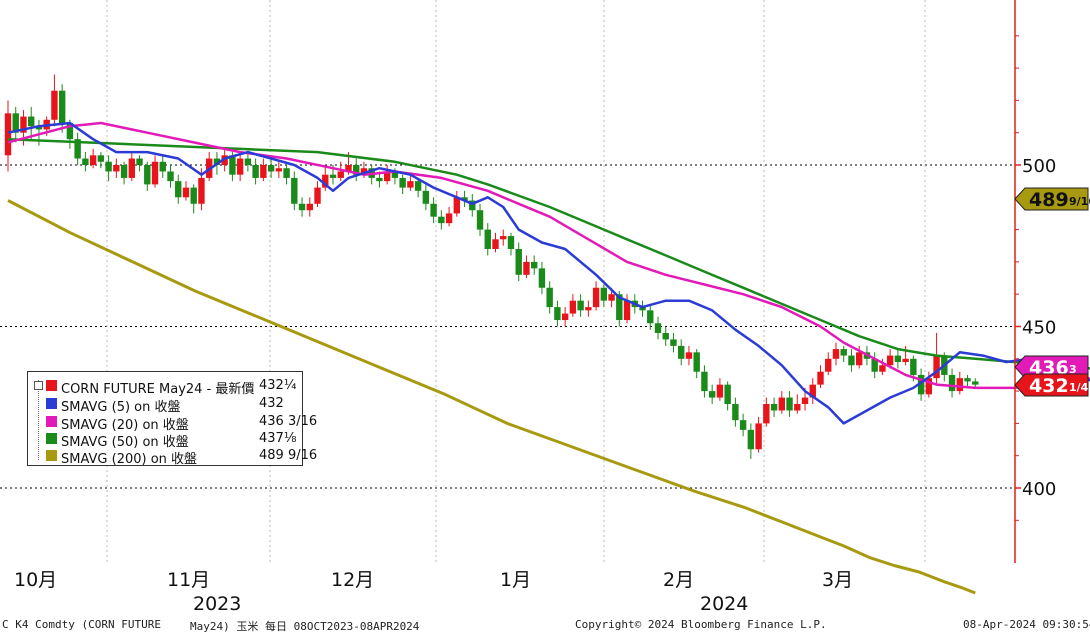  I want to click on x-month-label: 11月, so click(188, 580).